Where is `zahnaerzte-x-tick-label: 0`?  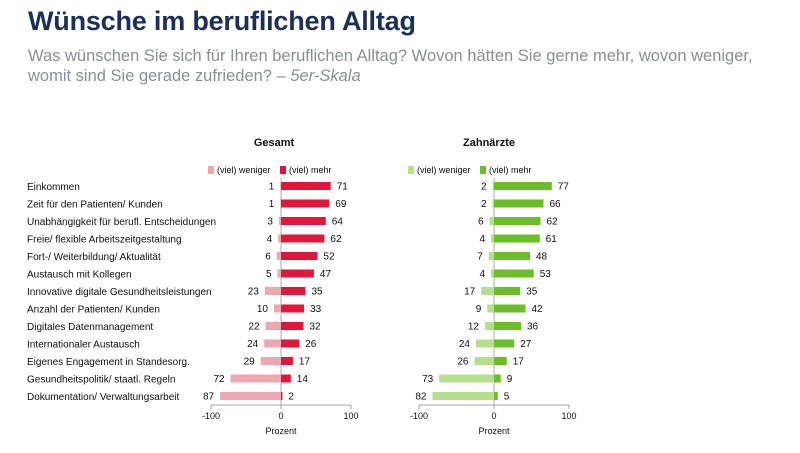 zahnaerzte-x-tick-label: 0 is located at coordinates (493, 416).